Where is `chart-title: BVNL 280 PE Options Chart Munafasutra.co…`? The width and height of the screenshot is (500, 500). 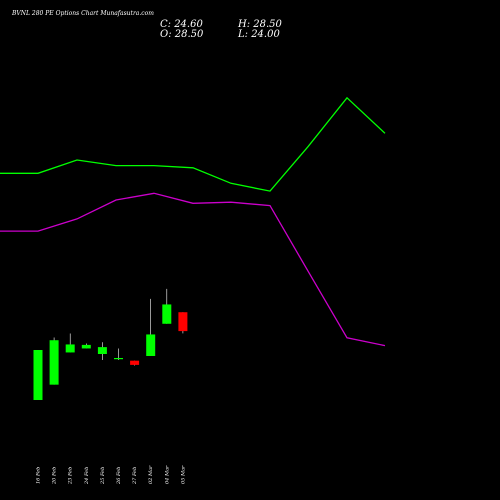
chart-title: BVNL 280 PE Options Chart Munafasutra.co… is located at coordinates (82, 13).